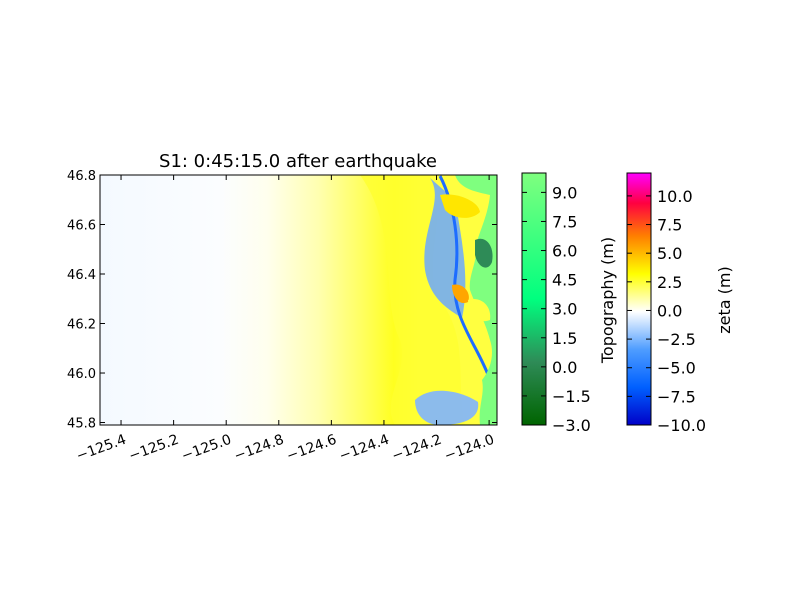 This screenshot has width=800, height=600. I want to click on colorbar-tick-label: 5.0, so click(669, 253).